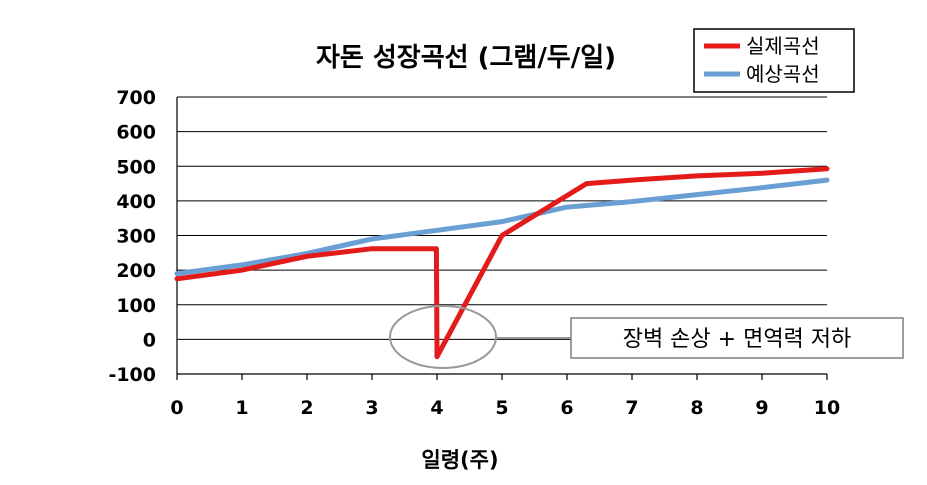 This screenshot has width=927, height=485. What do you see at coordinates (466, 58) in the screenshot?
I see `chart-title: 자돈 성장곡선 (그램/두/일)` at bounding box center [466, 58].